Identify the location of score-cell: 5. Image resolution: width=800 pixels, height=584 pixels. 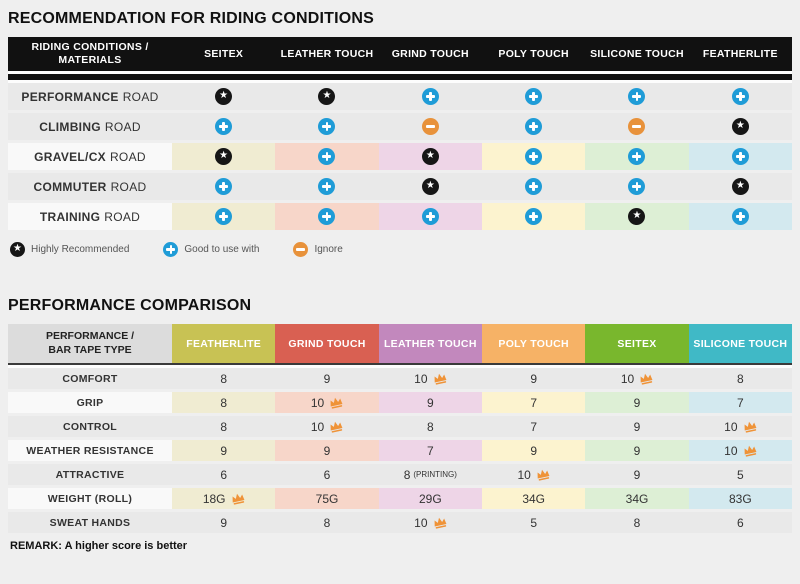
(740, 474).